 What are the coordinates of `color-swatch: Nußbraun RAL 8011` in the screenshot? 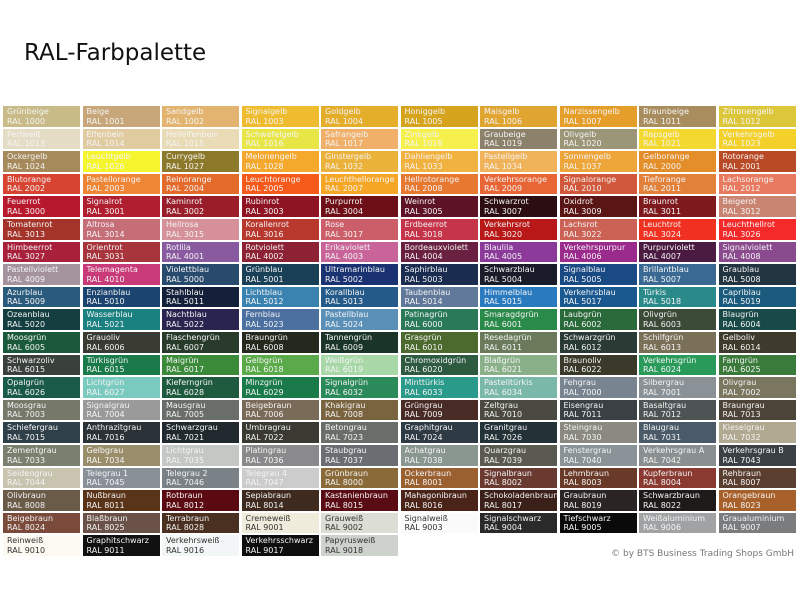 It's located at (121, 500).